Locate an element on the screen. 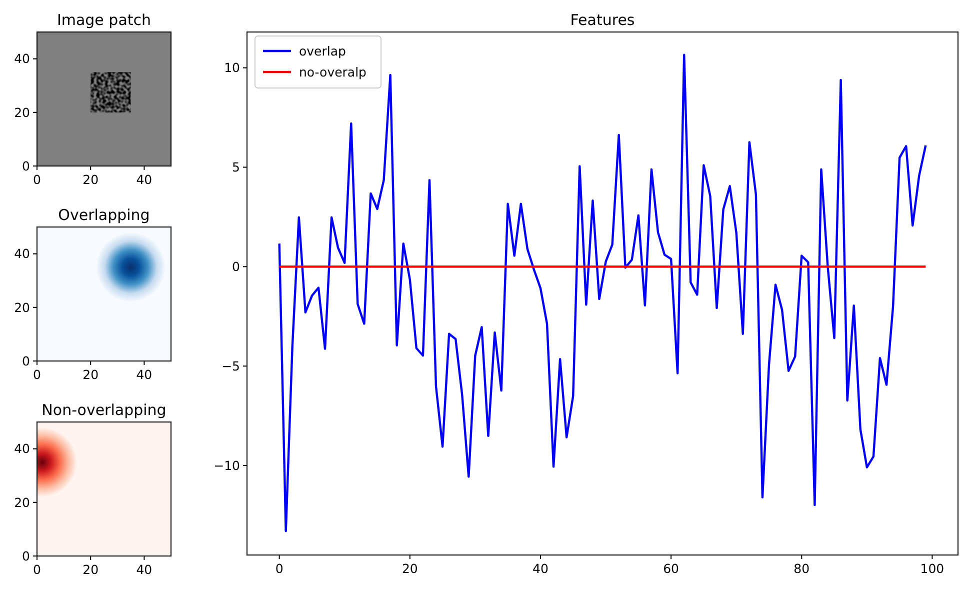 The width and height of the screenshot is (967, 590). x-tick-label: 60 is located at coordinates (671, 568).